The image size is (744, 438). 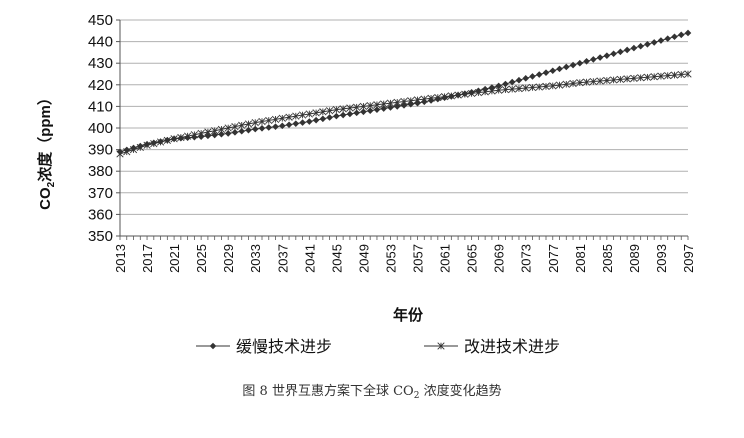 I want to click on y-tick-label: 410, so click(x=100, y=106).